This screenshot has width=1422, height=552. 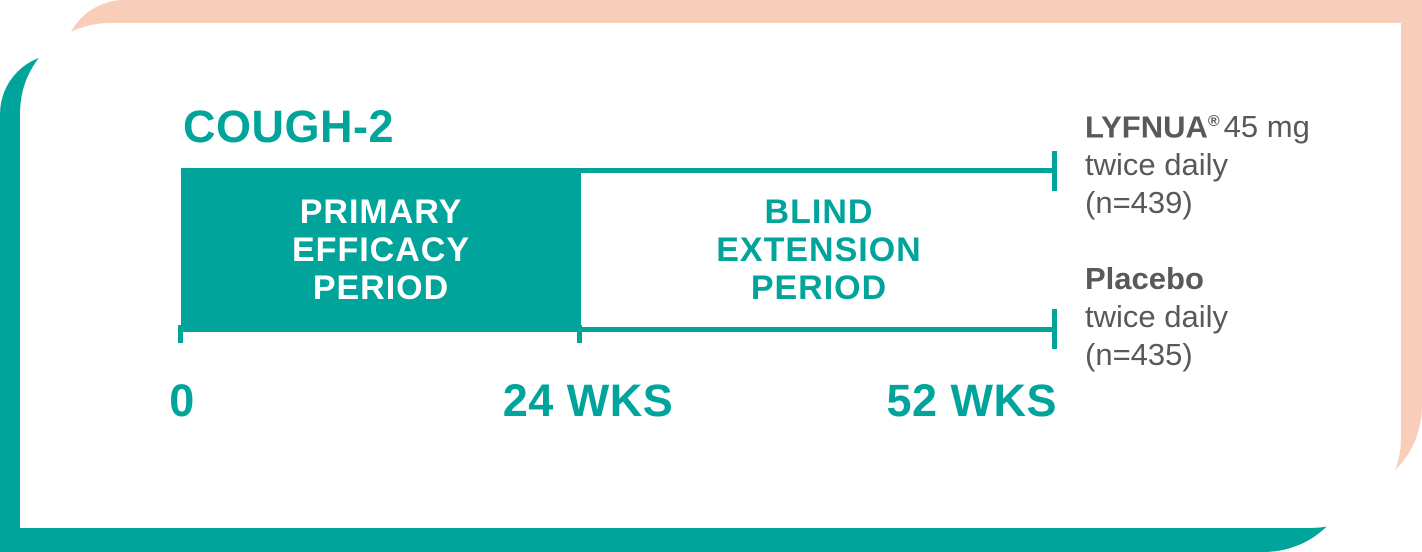 What do you see at coordinates (1054, 171) in the screenshot?
I see `lyfnua-arm-end-tick` at bounding box center [1054, 171].